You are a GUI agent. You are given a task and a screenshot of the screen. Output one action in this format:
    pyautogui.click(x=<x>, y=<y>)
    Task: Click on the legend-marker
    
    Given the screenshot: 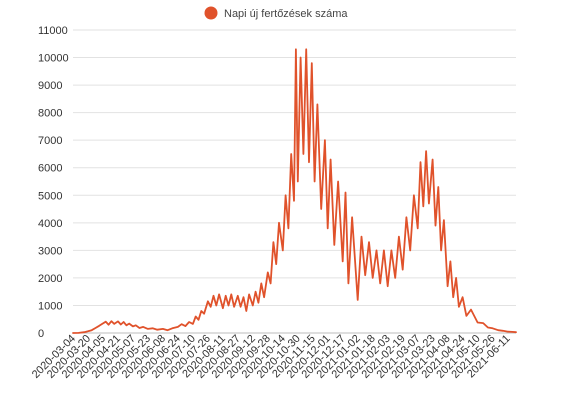 What is the action you would take?
    pyautogui.click(x=211, y=13)
    